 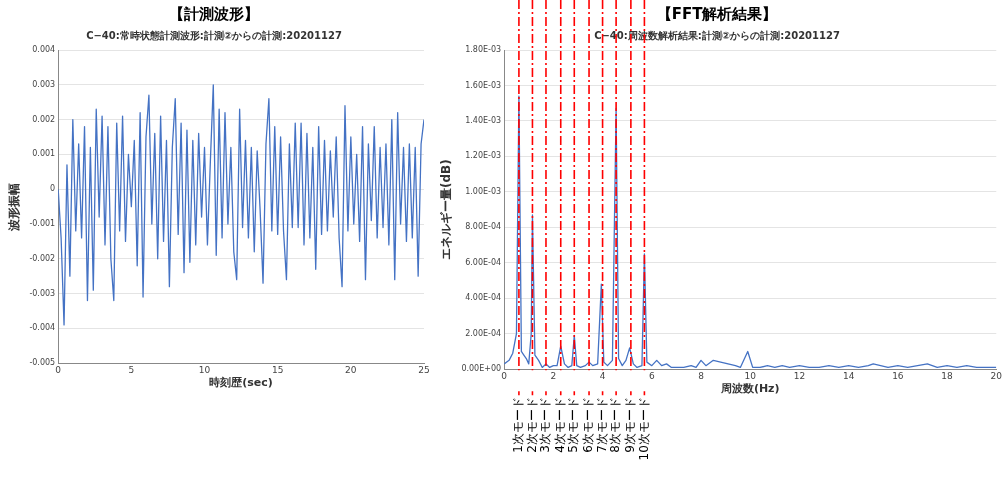 What do you see at coordinates (483, 191) in the screenshot?
I see `y-tick-label: 1.00E-03` at bounding box center [483, 191].